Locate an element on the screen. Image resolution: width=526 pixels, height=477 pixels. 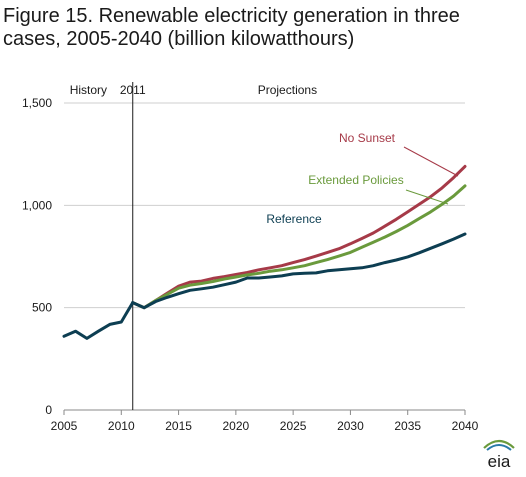
logo-text: eia is located at coordinates (499, 461).